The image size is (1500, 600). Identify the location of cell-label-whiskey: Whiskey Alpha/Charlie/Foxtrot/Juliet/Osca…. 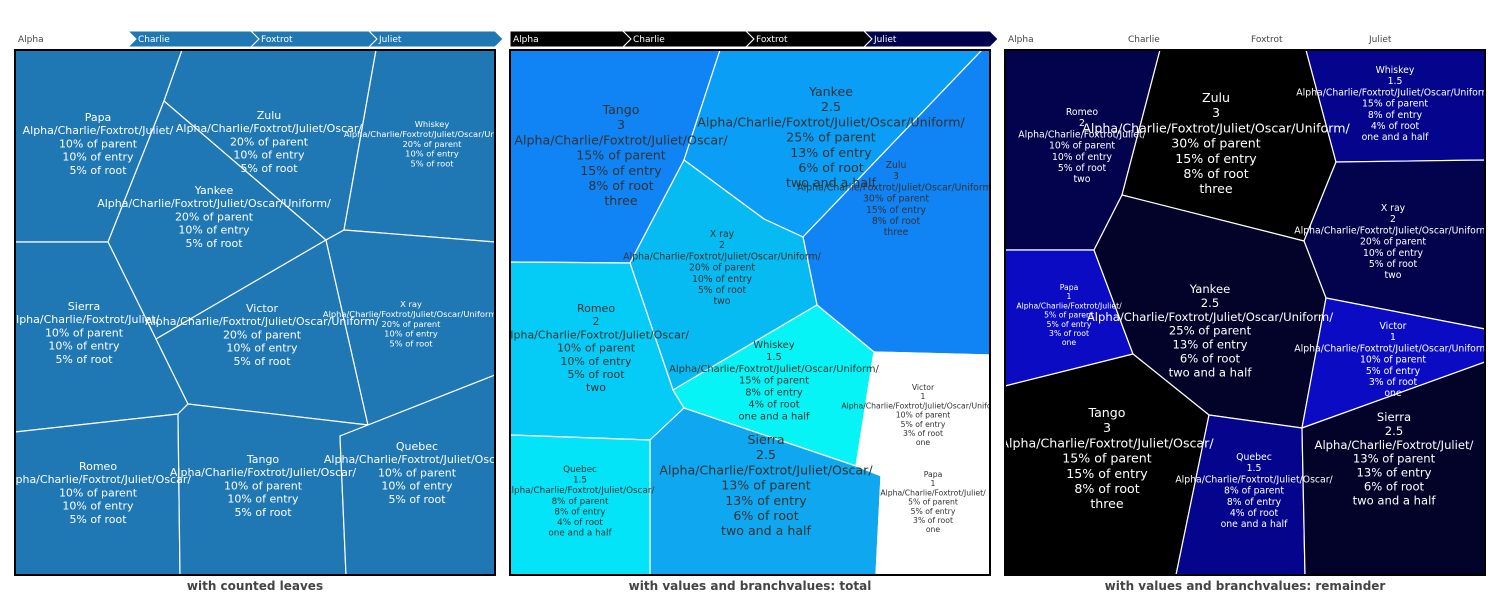
(432, 144).